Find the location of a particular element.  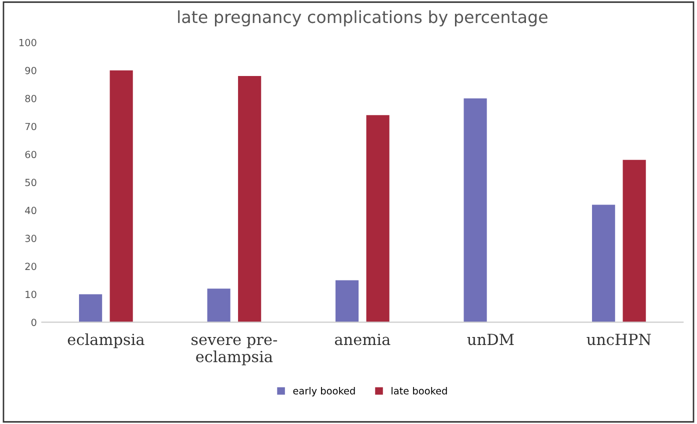

y-tick-label: 0 is located at coordinates (33, 322).